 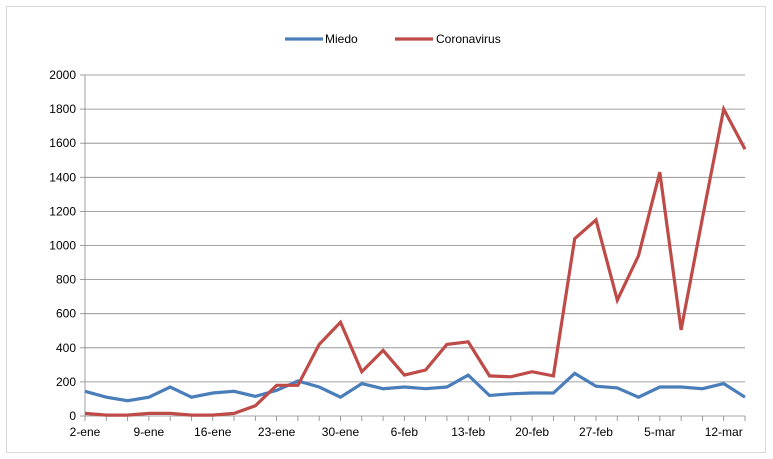 What do you see at coordinates (213, 432) in the screenshot?
I see `x-tick-label: 16-ene` at bounding box center [213, 432].